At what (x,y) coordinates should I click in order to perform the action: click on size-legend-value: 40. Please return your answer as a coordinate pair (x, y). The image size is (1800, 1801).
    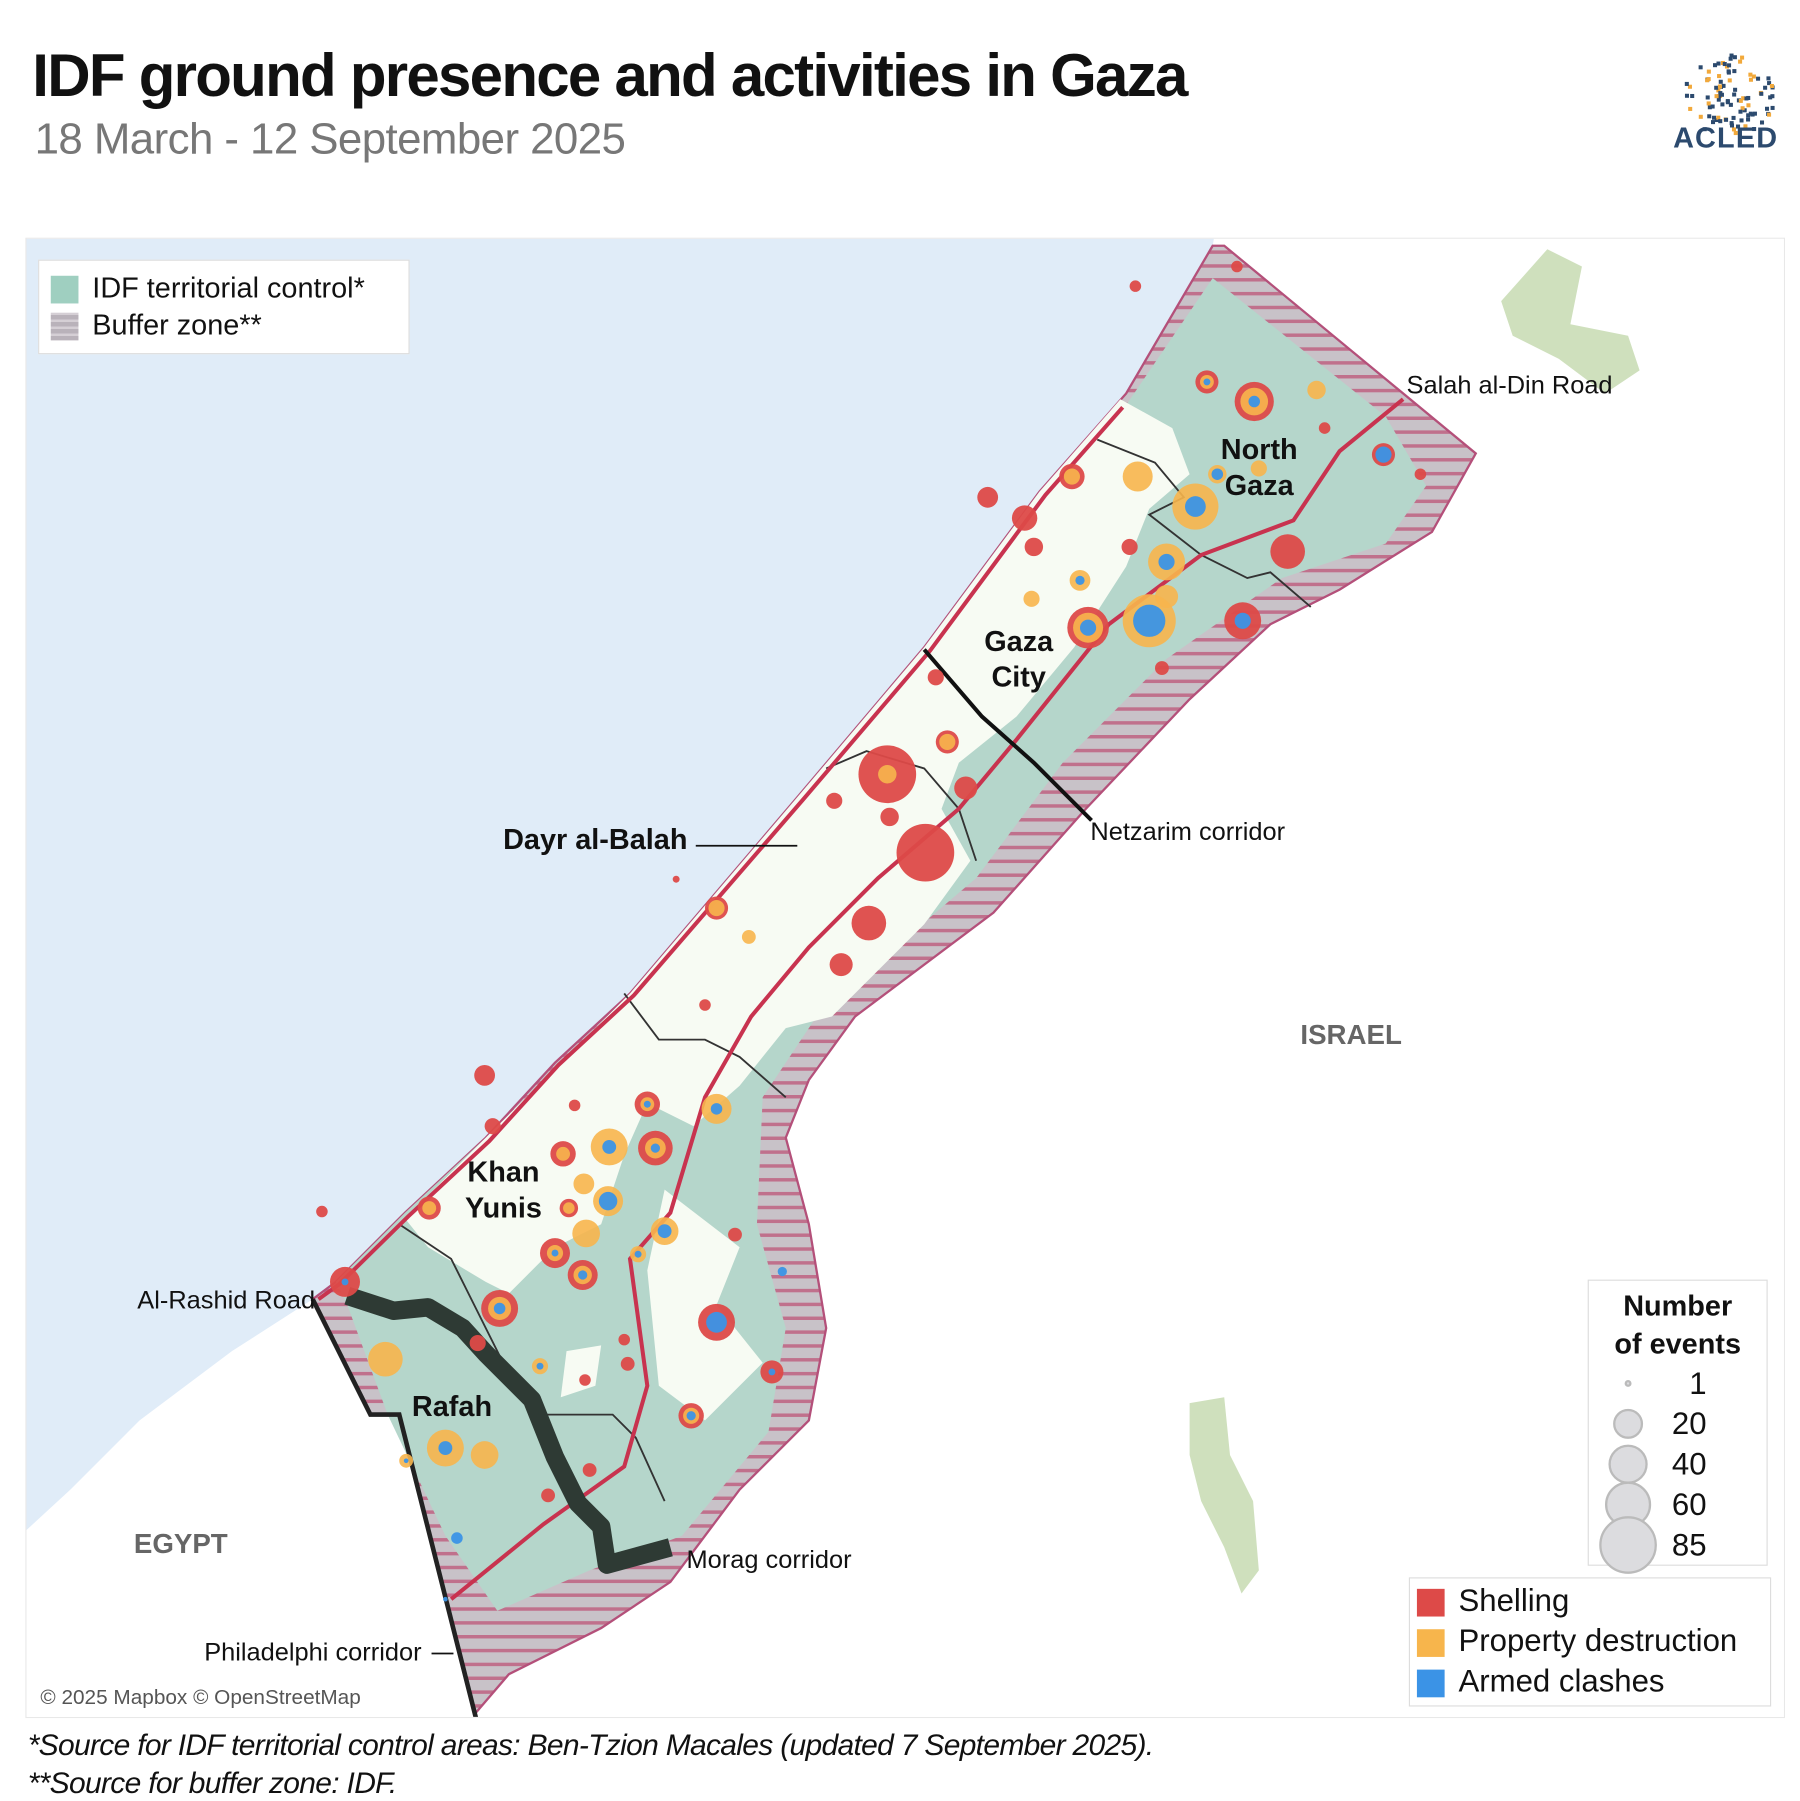
    Looking at the image, I should click on (1689, 1464).